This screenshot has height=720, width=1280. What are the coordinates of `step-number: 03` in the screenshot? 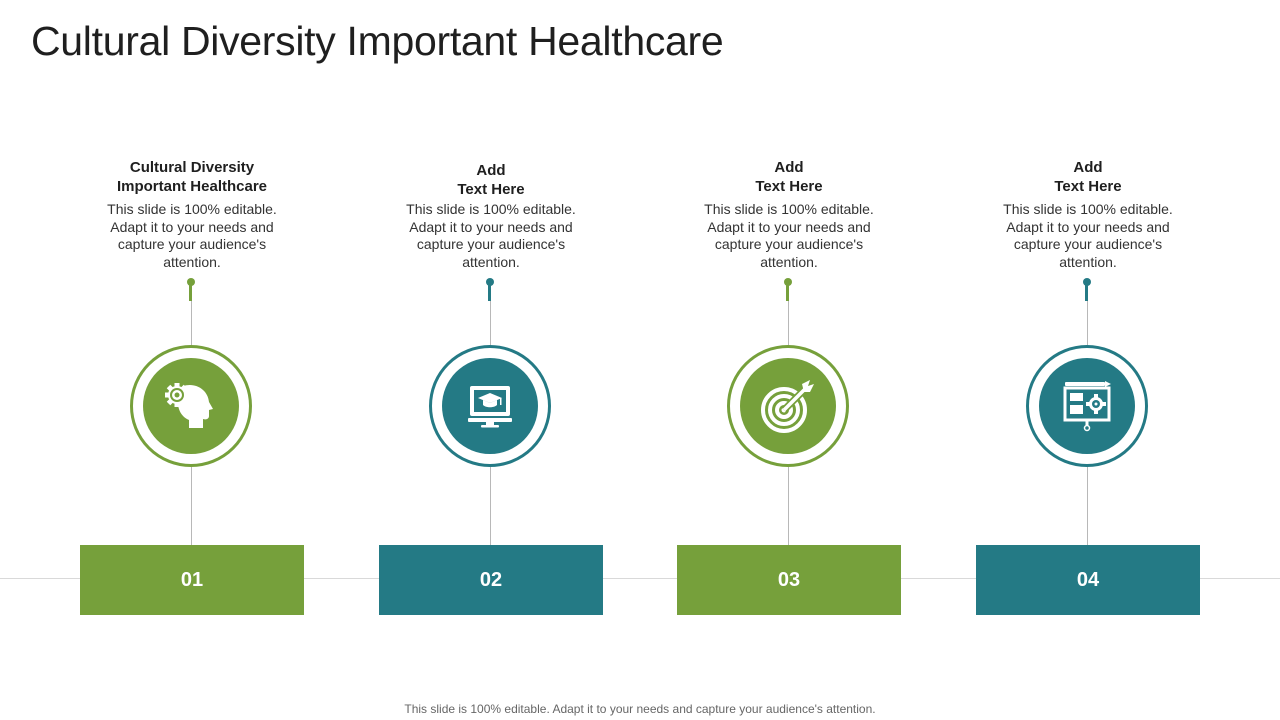 It's located at (789, 579).